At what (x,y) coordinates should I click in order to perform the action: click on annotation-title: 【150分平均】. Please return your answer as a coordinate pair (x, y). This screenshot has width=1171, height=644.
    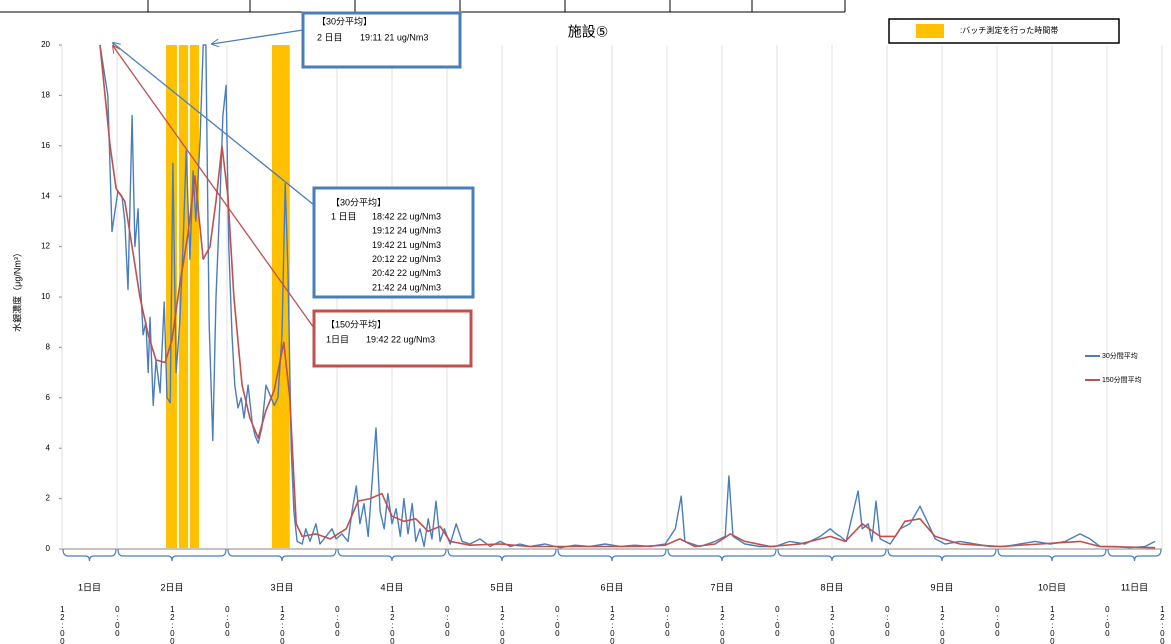
    Looking at the image, I should click on (356, 323).